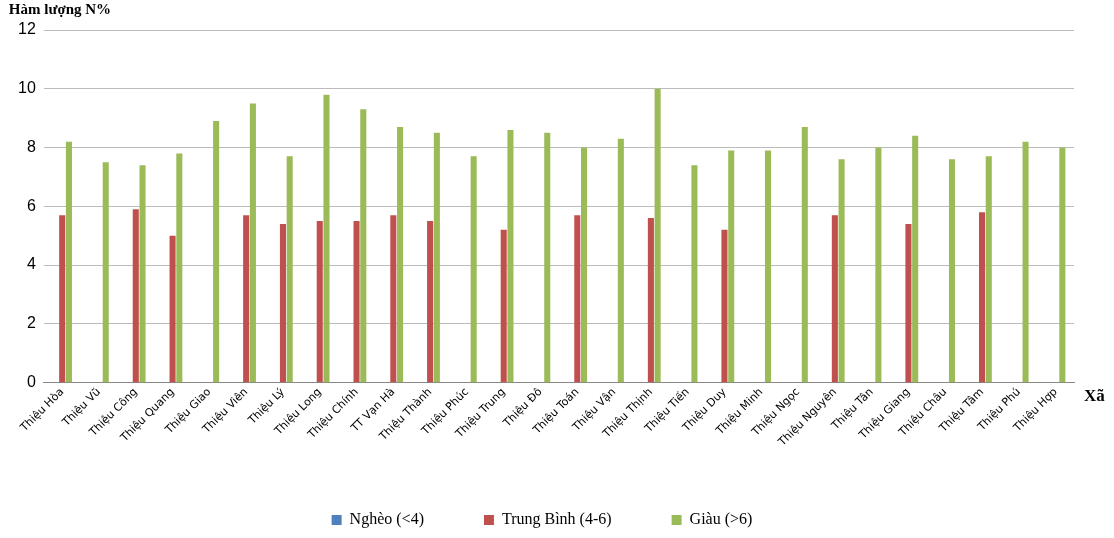 This screenshot has height=538, width=1114. I want to click on y-tick-label: 0, so click(31, 382).